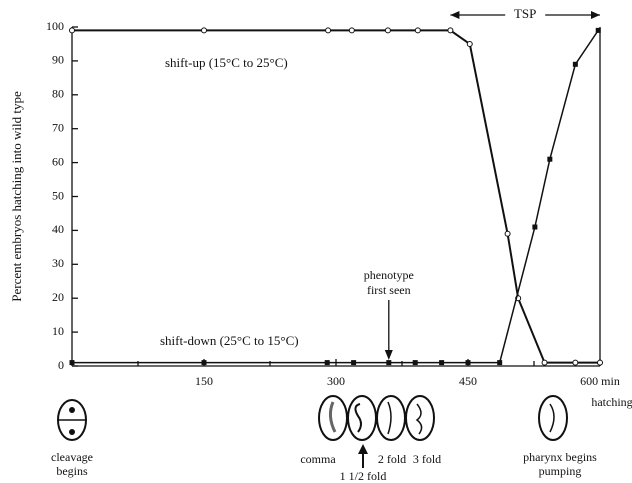 Image resolution: width=632 pixels, height=483 pixels. Describe the element at coordinates (72, 471) in the screenshot. I see `stage-label: begins` at that location.